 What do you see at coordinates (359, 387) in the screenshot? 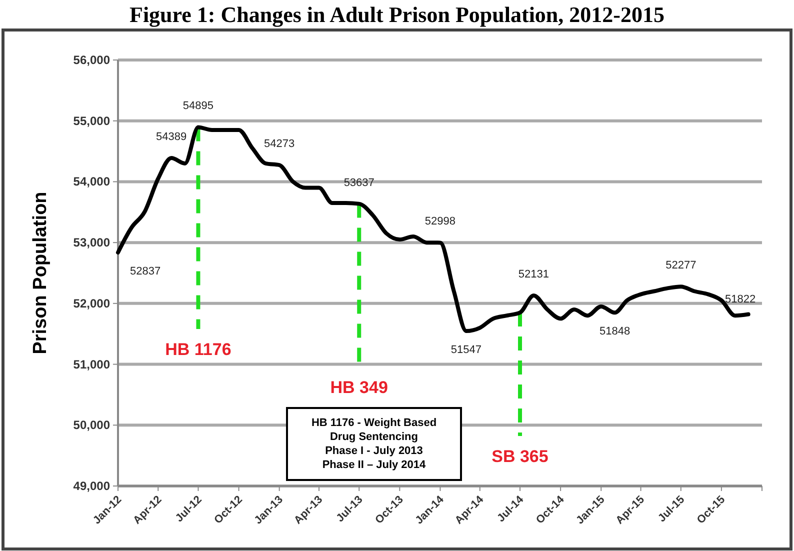
I see `ref-line-label: HB 349` at bounding box center [359, 387].